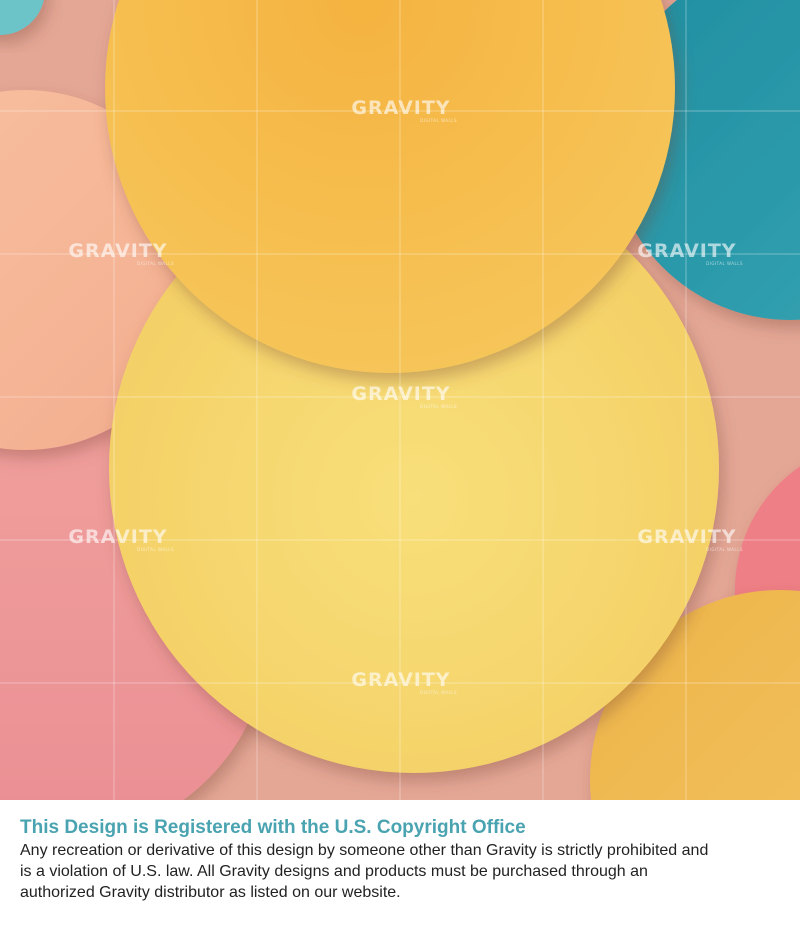  I want to click on teal-small-circle, so click(22, 17).